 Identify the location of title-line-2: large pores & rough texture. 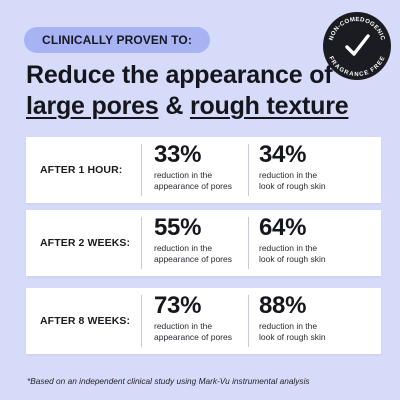
(191, 106).